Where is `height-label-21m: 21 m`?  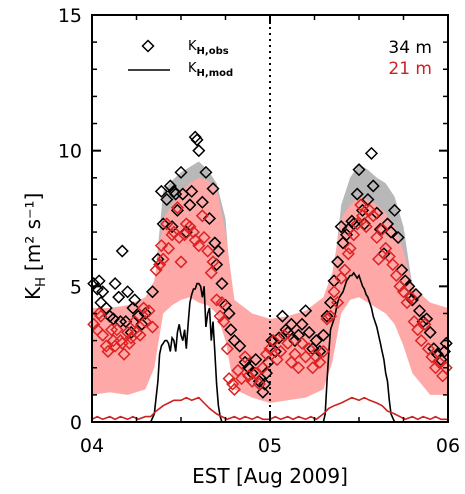
height-label-21m: 21 m is located at coordinates (410, 69).